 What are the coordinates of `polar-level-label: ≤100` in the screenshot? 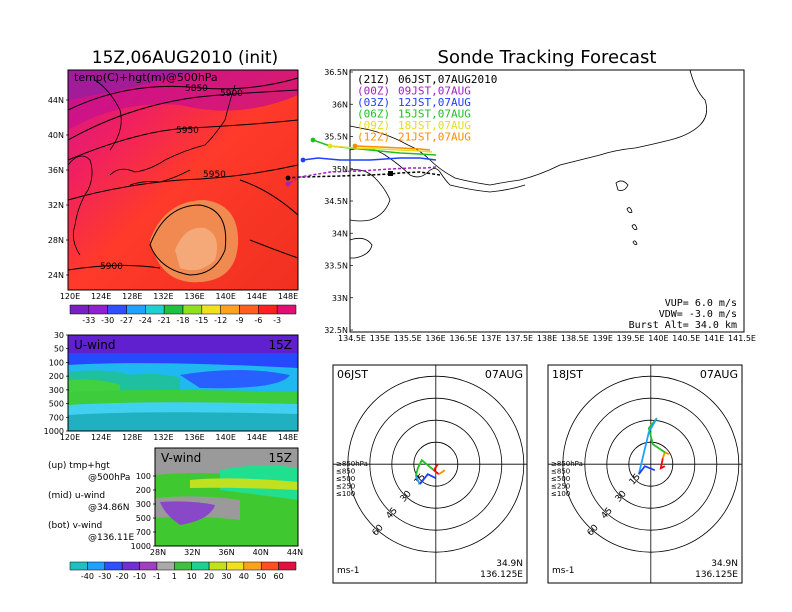 It's located at (345, 494).